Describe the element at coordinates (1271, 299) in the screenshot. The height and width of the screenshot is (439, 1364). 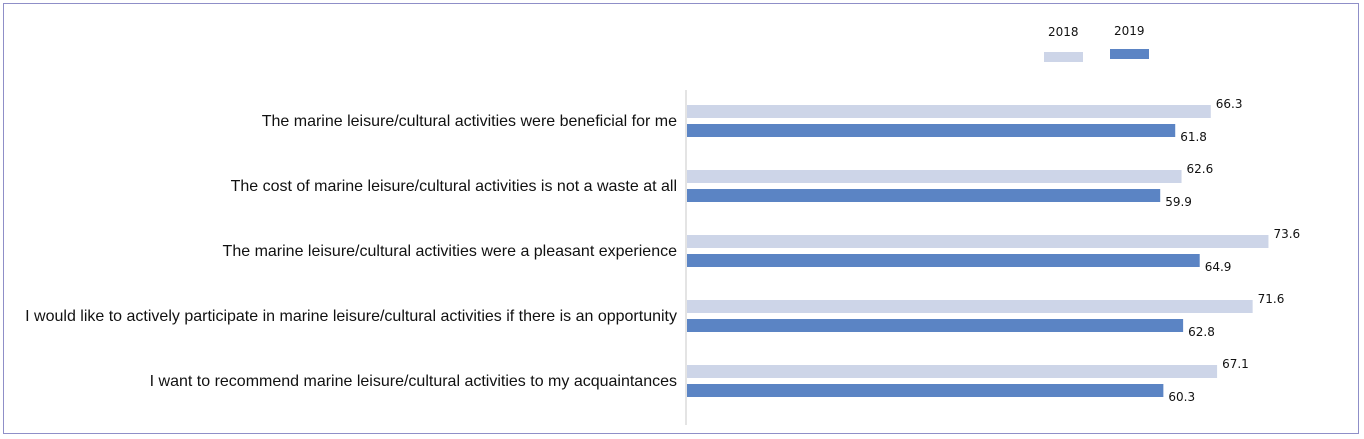
I see `data-label-2018: 71.6` at that location.